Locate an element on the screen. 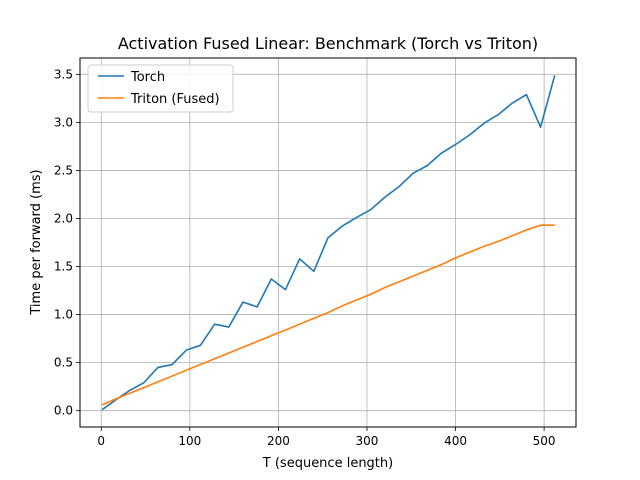 Image resolution: width=640 pixels, height=480 pixels. x-tick-label: 500 is located at coordinates (544, 441).